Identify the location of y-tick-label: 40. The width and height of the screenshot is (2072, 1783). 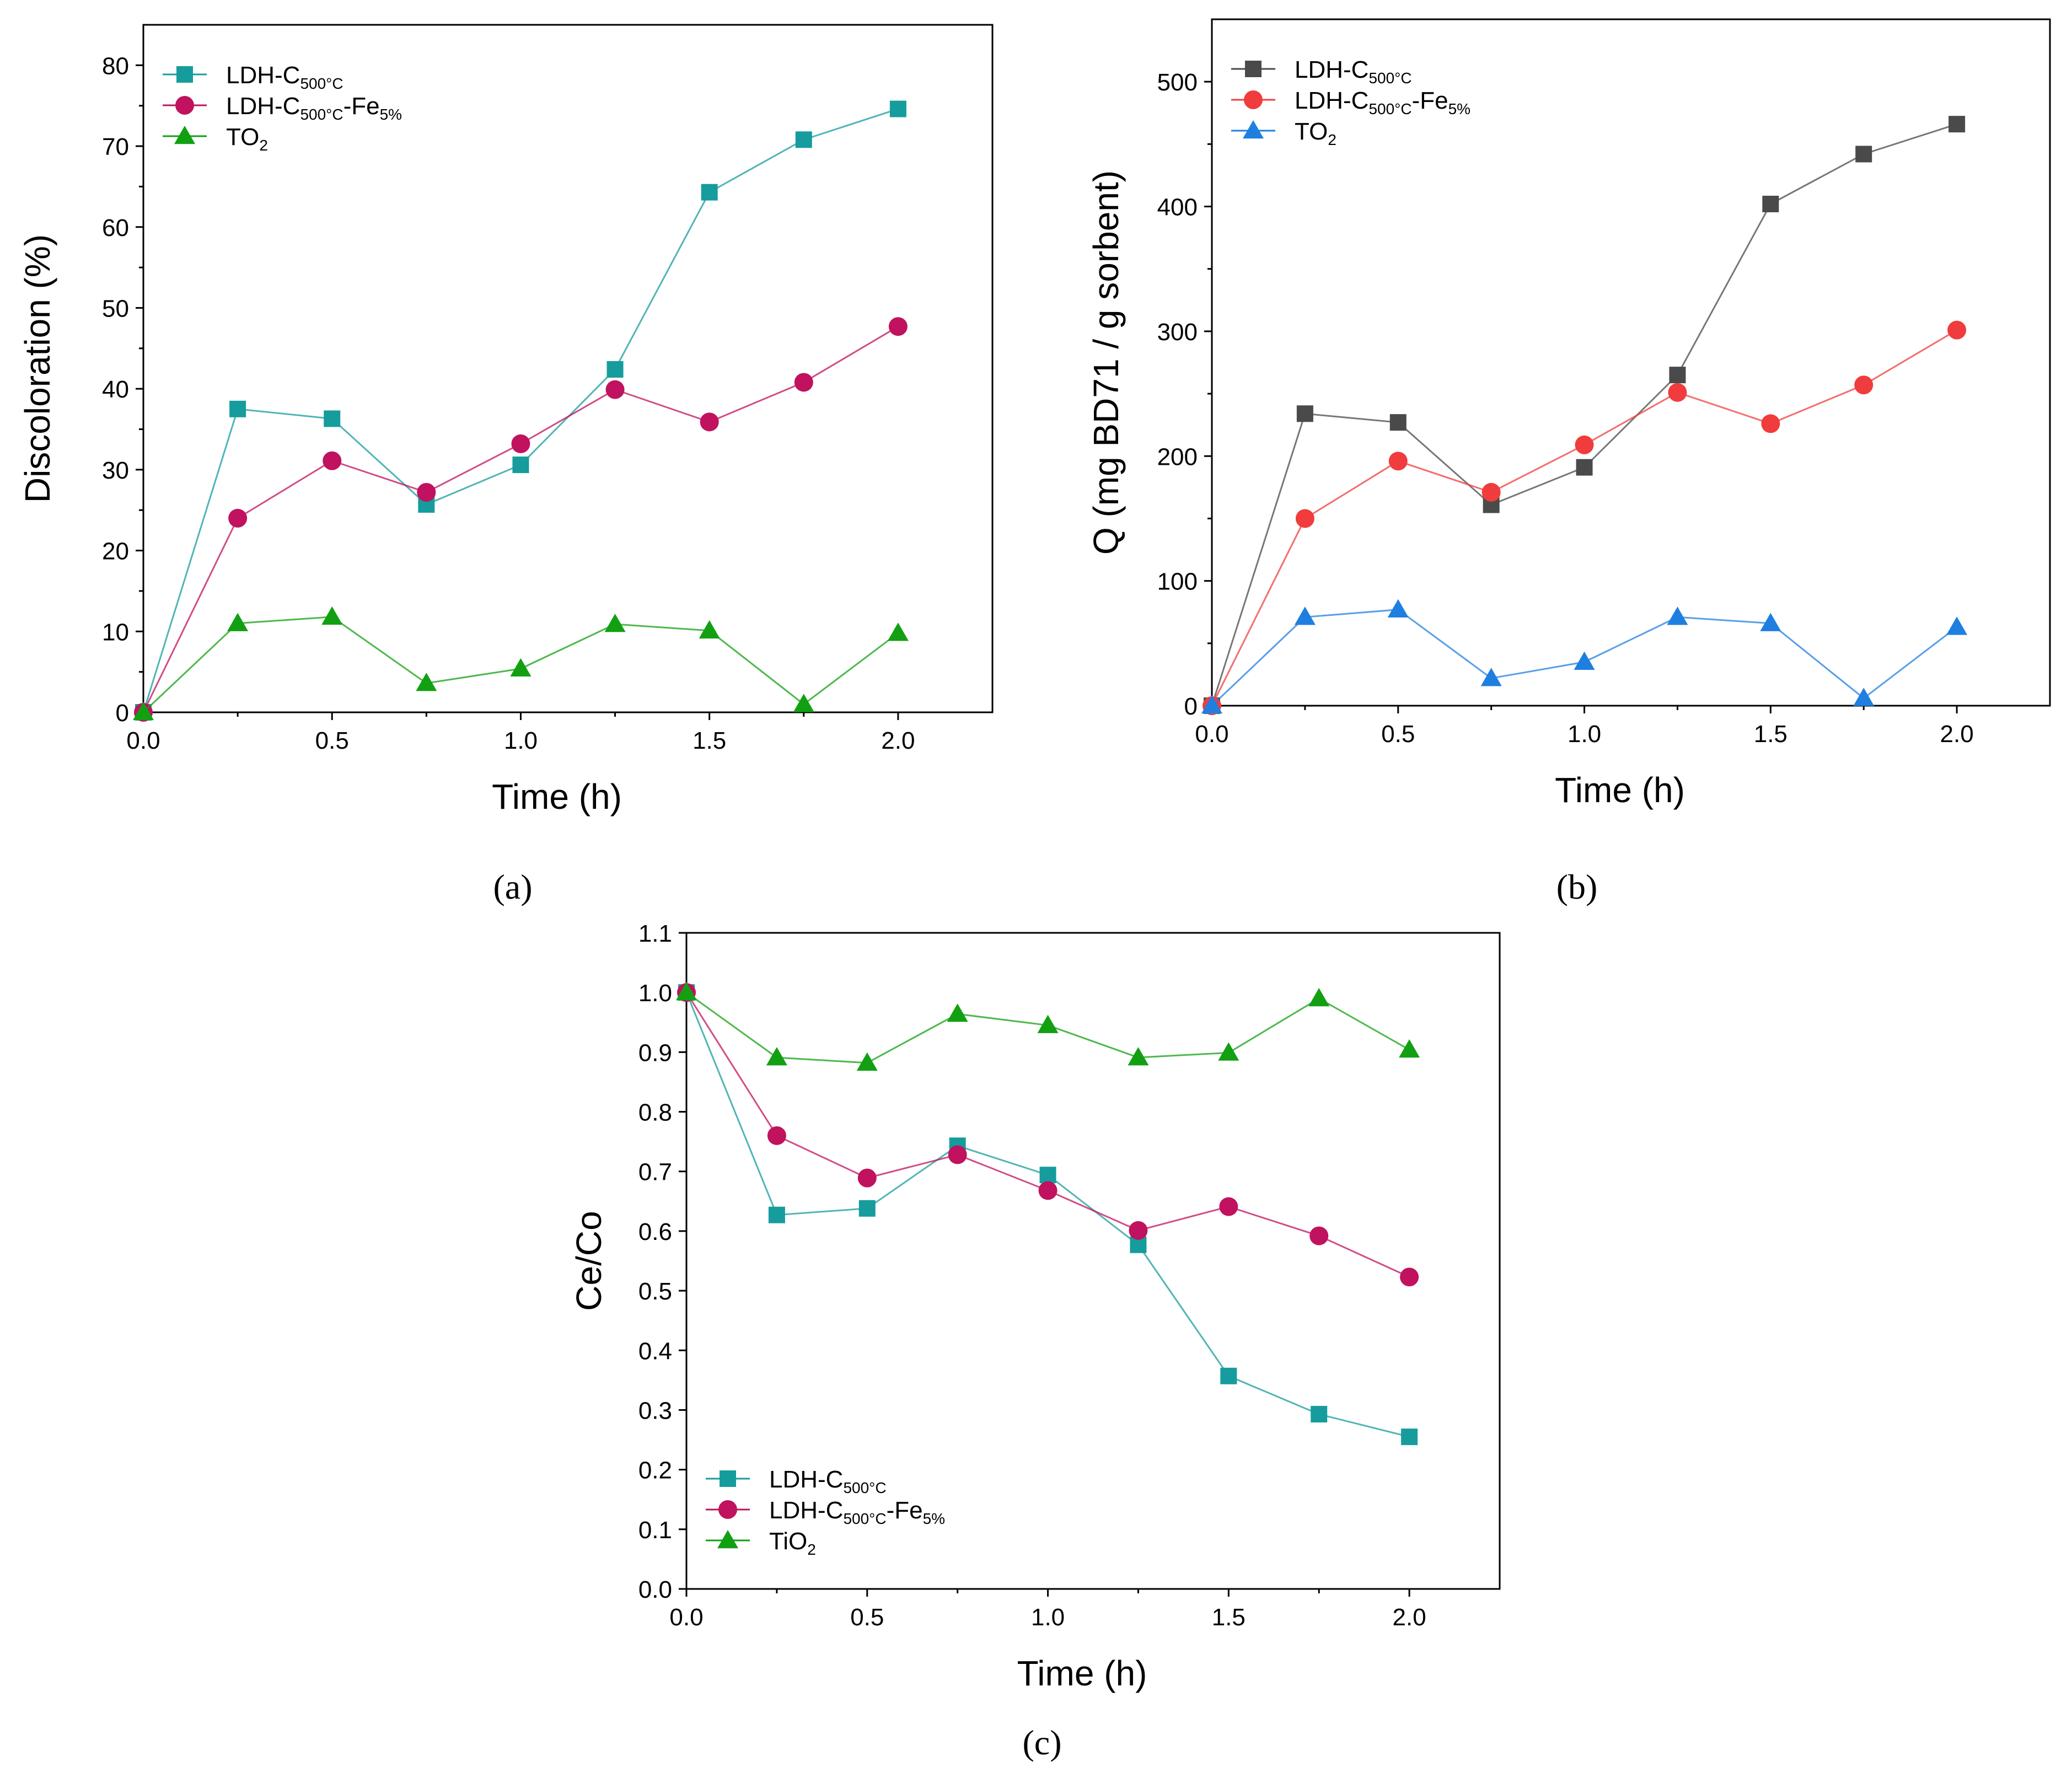
(115, 389).